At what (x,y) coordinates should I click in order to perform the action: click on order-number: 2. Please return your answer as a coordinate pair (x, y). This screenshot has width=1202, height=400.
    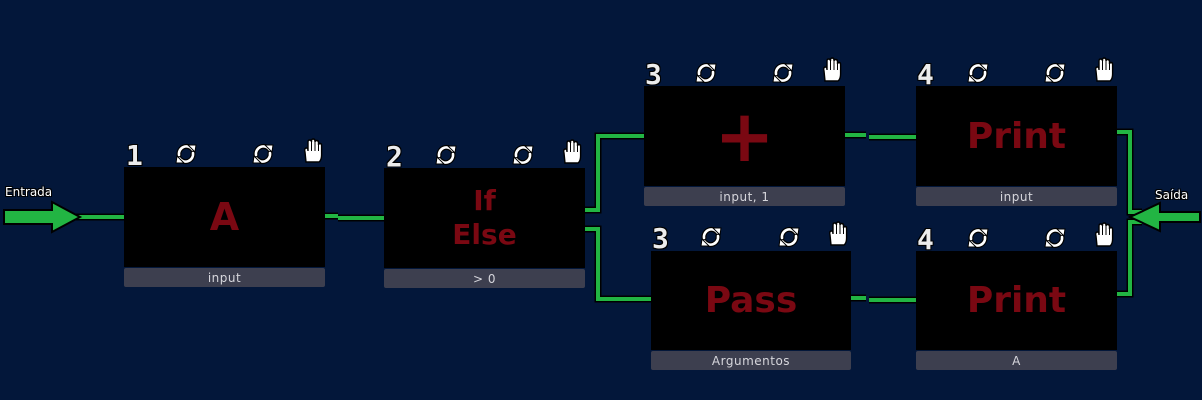
    Looking at the image, I should click on (394, 156).